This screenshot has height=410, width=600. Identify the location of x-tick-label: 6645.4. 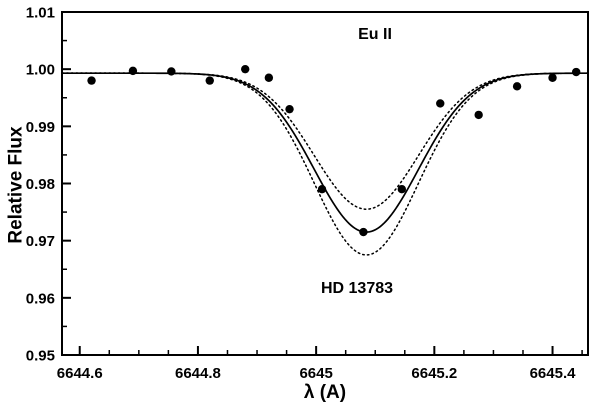
(553, 373).